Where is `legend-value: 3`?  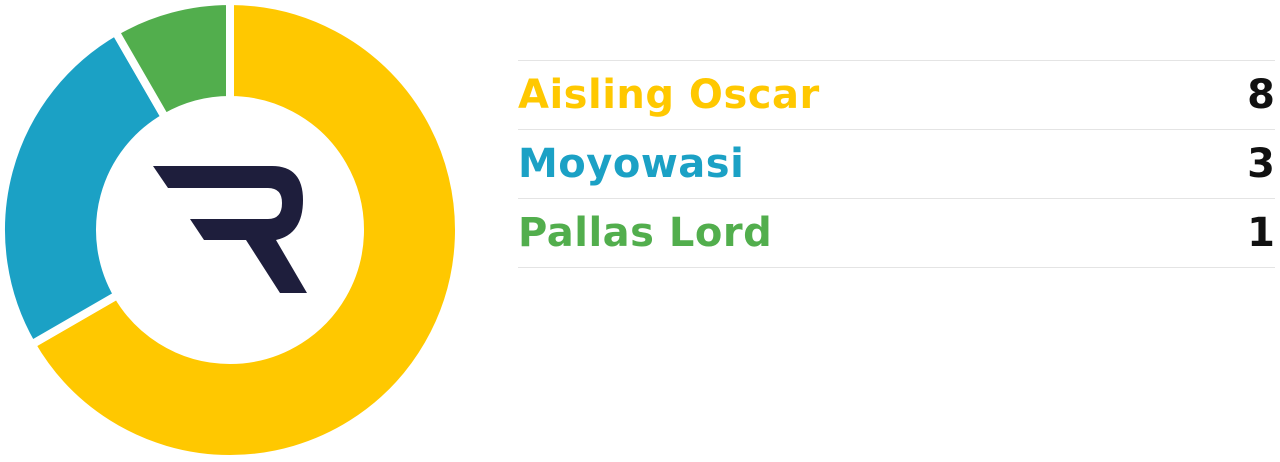 legend-value: 3 is located at coordinates (1261, 164).